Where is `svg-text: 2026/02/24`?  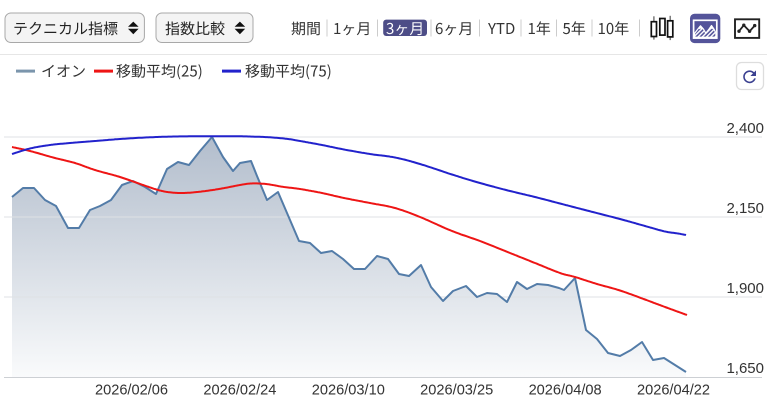 svg-text: 2026/02/24 is located at coordinates (239, 391).